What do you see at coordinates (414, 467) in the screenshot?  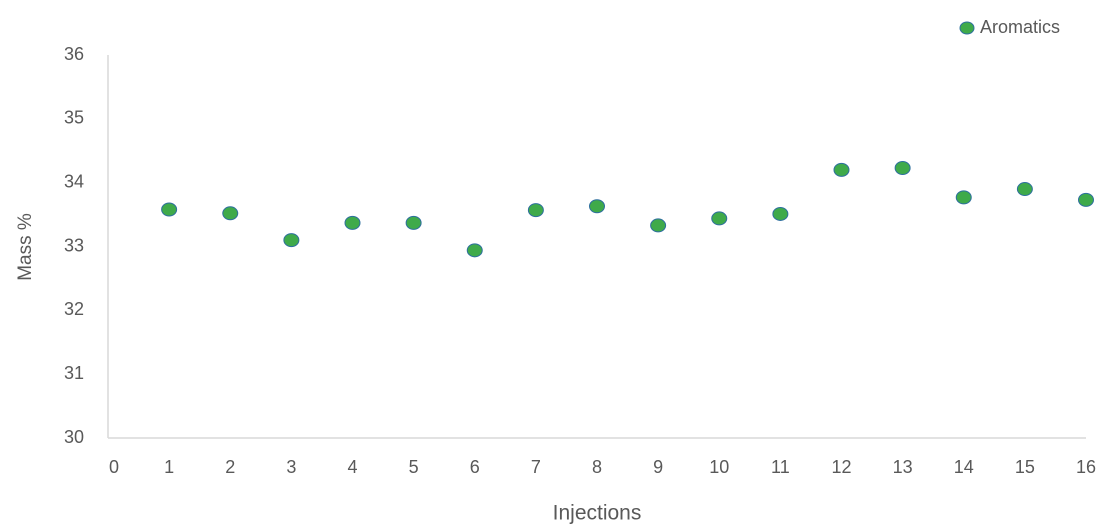 I see `x-tick-label: 5` at bounding box center [414, 467].